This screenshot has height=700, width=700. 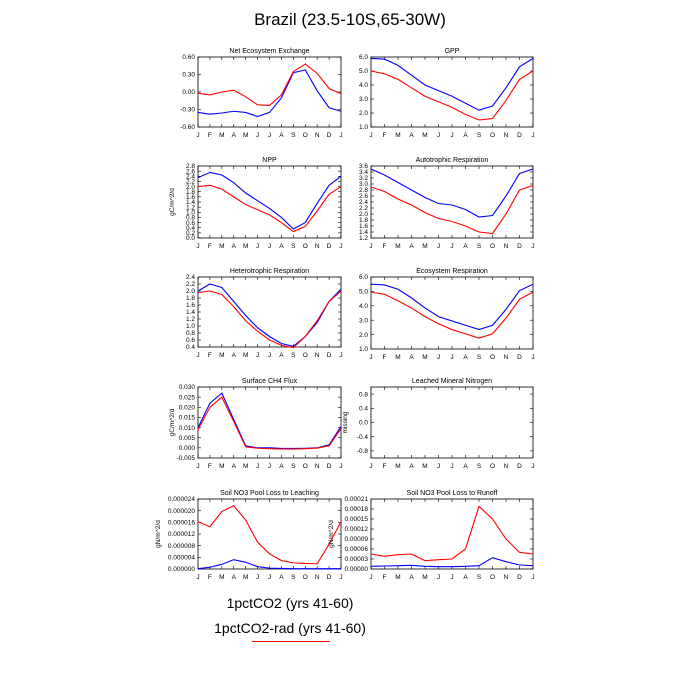 What do you see at coordinates (363, 85) in the screenshot?
I see `y-tick-label: 4.0` at bounding box center [363, 85].